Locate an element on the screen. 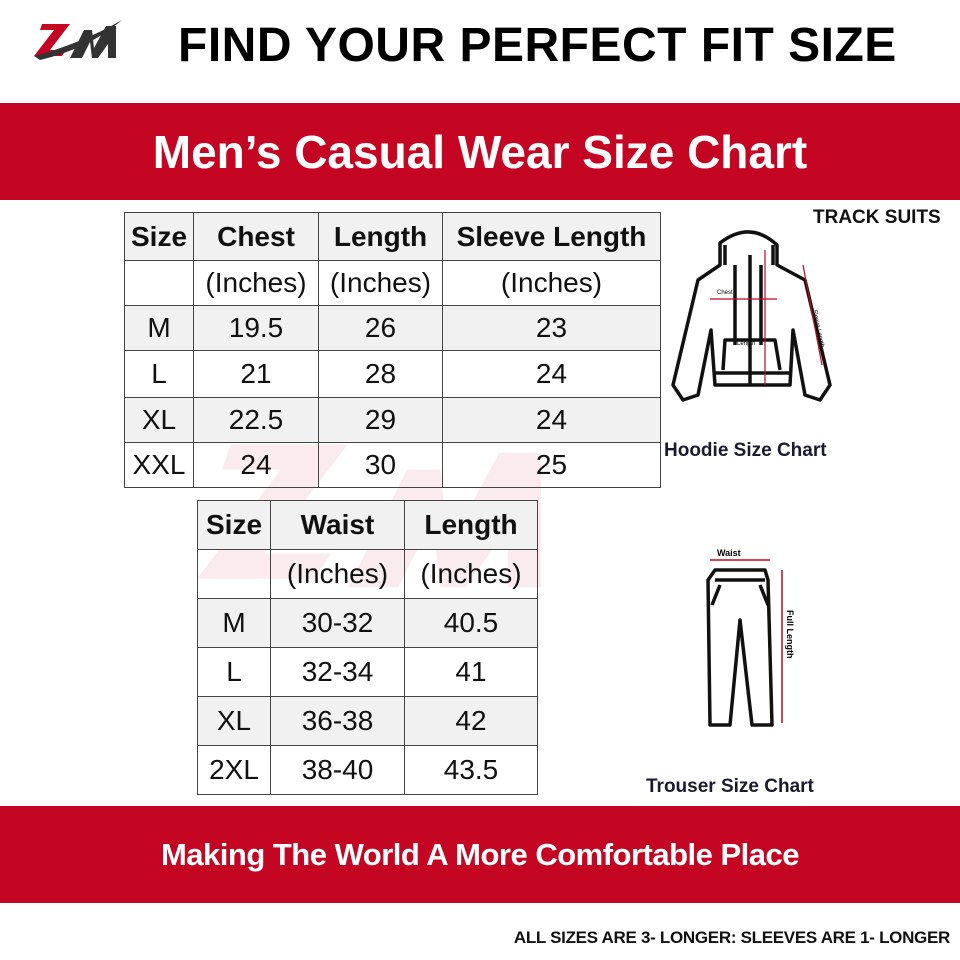 The width and height of the screenshot is (960, 960). length-cell: 28 is located at coordinates (380, 374).